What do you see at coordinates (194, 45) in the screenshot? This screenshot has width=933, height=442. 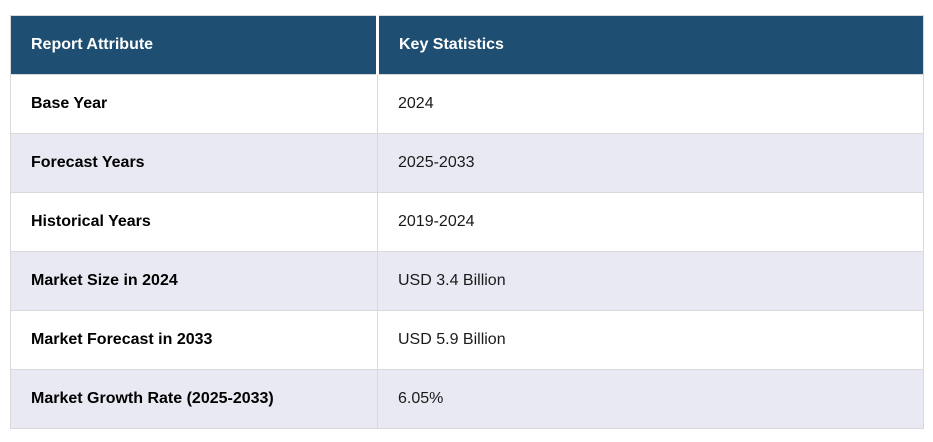 I see `column-header-report-attribute: Report Attribute` at bounding box center [194, 45].